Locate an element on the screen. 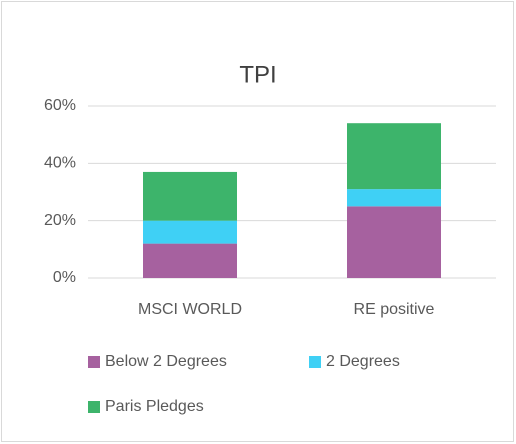 This screenshot has width=516, height=444. x-tick-label: RE positive is located at coordinates (394, 309).